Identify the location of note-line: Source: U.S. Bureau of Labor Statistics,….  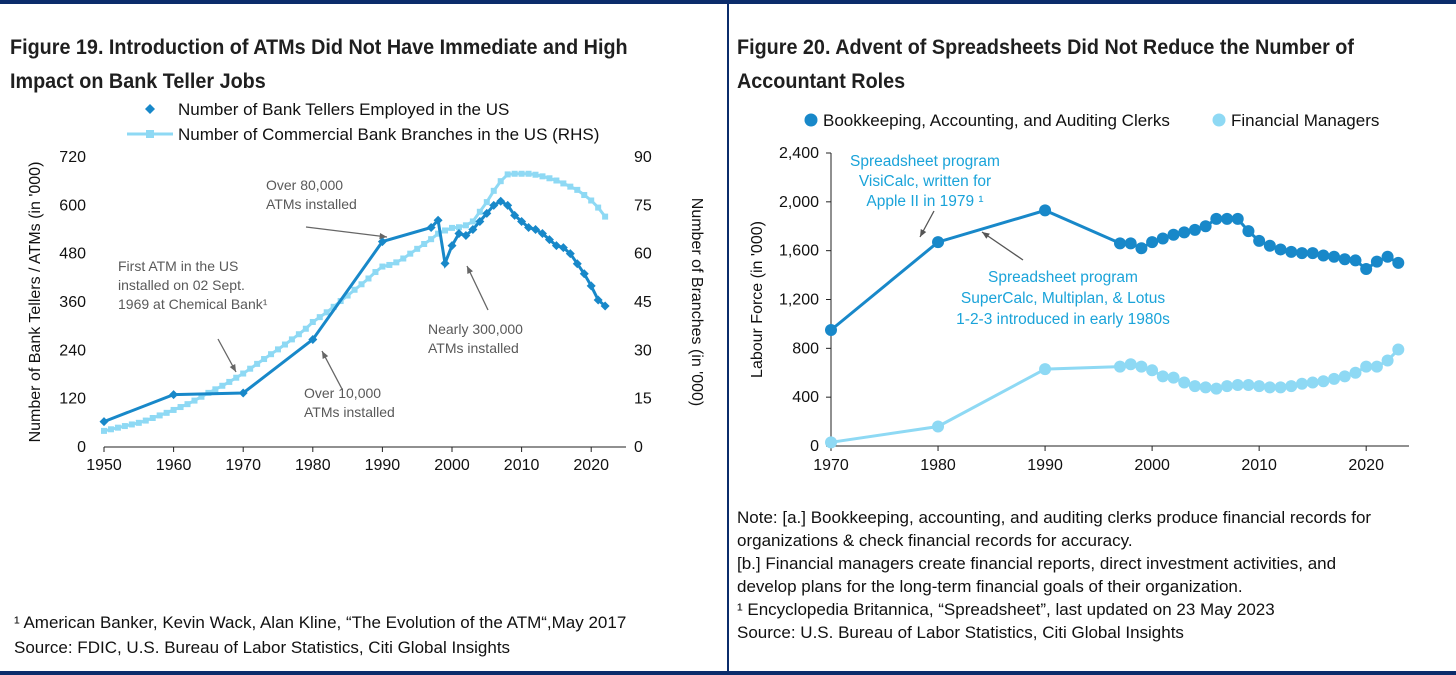
(960, 632).